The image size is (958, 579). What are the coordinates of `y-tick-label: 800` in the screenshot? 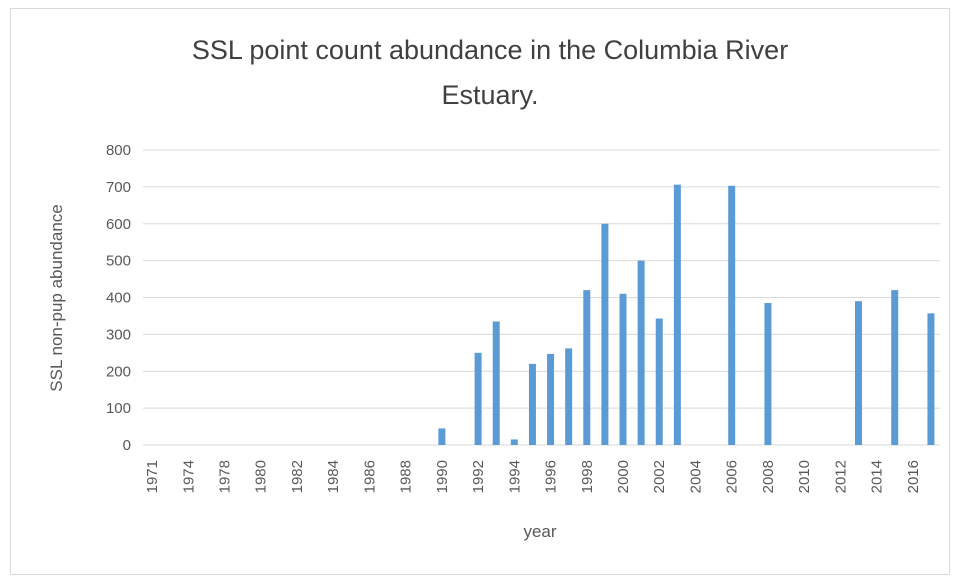 It's located at (118, 150).